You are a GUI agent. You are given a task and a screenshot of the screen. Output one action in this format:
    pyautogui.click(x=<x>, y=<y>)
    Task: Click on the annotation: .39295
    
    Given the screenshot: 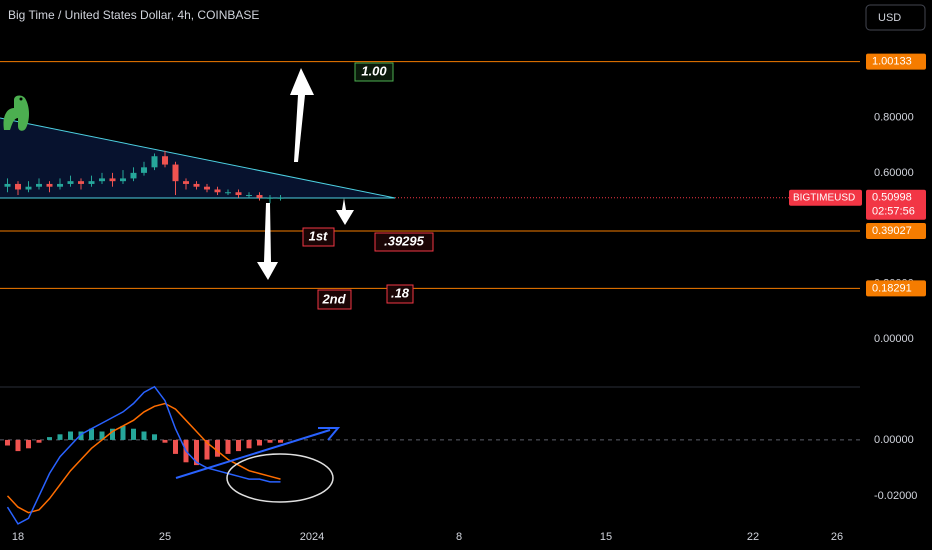 What is the action you would take?
    pyautogui.click(x=404, y=240)
    